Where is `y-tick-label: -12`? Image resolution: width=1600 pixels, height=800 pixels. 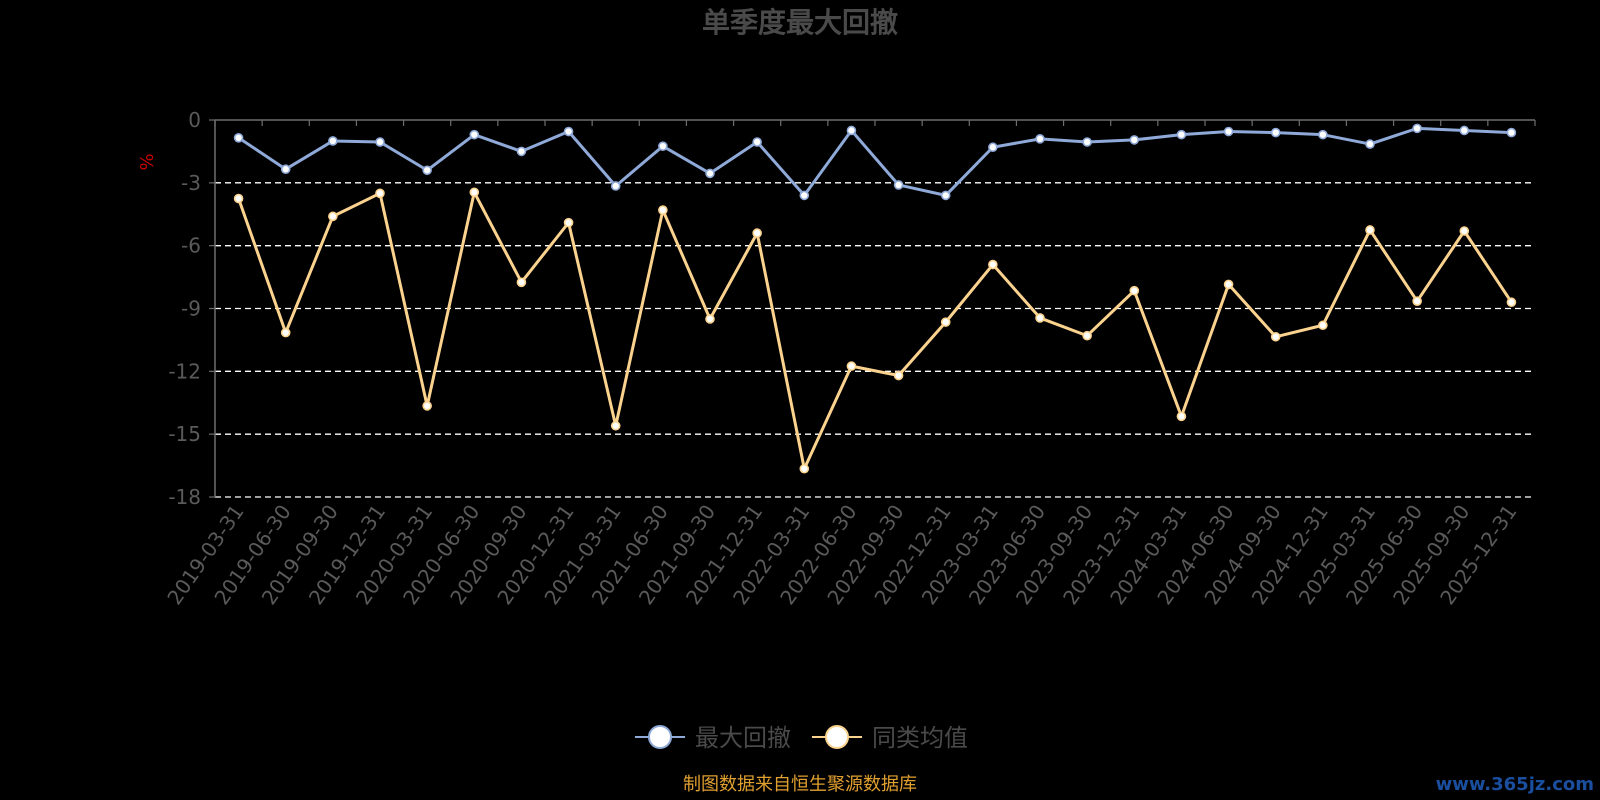
y-tick-label: -12 is located at coordinates (184, 371).